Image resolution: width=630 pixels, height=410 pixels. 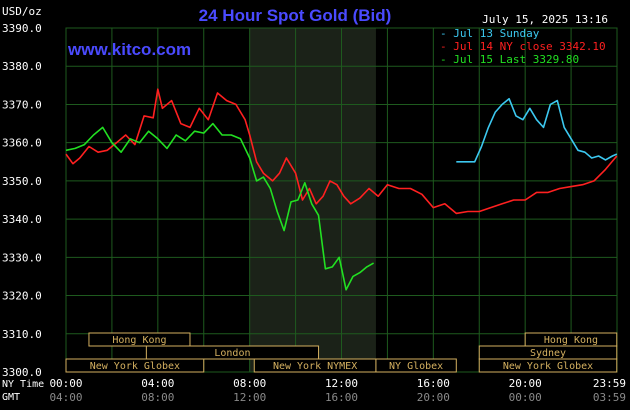 I want to click on x-axis-ny-label: NY Time, so click(x=23, y=384).